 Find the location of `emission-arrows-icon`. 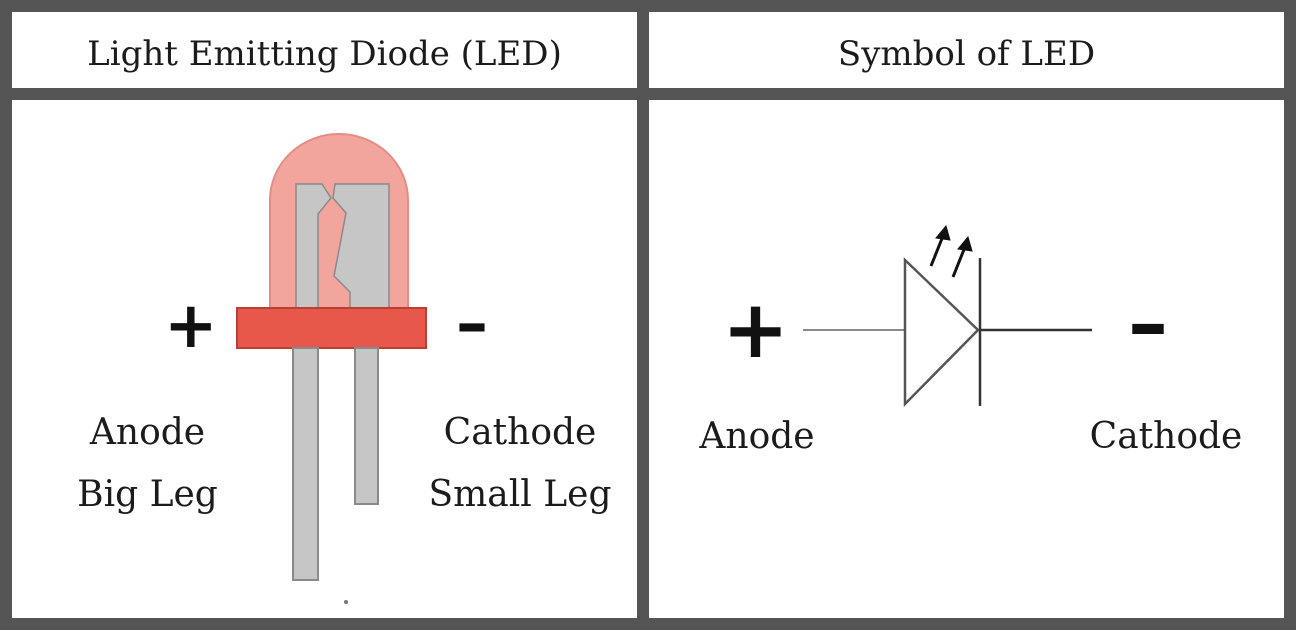

emission-arrows-icon is located at coordinates (951, 251).